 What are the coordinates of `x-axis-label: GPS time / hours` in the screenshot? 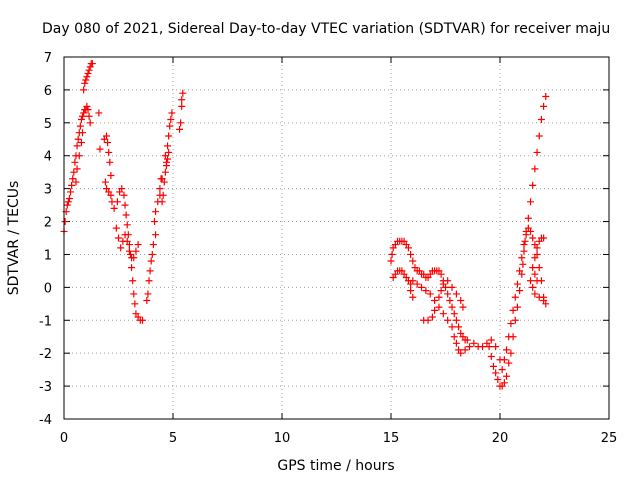 It's located at (335, 466).